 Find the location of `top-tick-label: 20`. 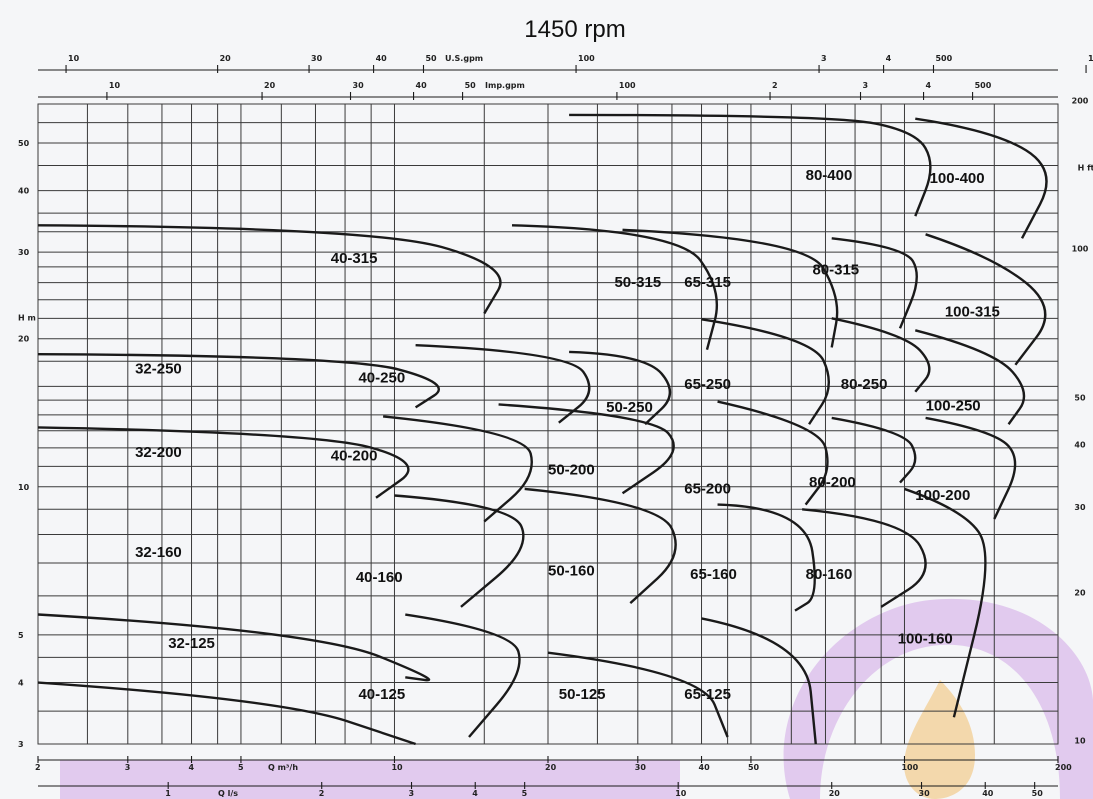

top-tick-label: 20 is located at coordinates (270, 85).